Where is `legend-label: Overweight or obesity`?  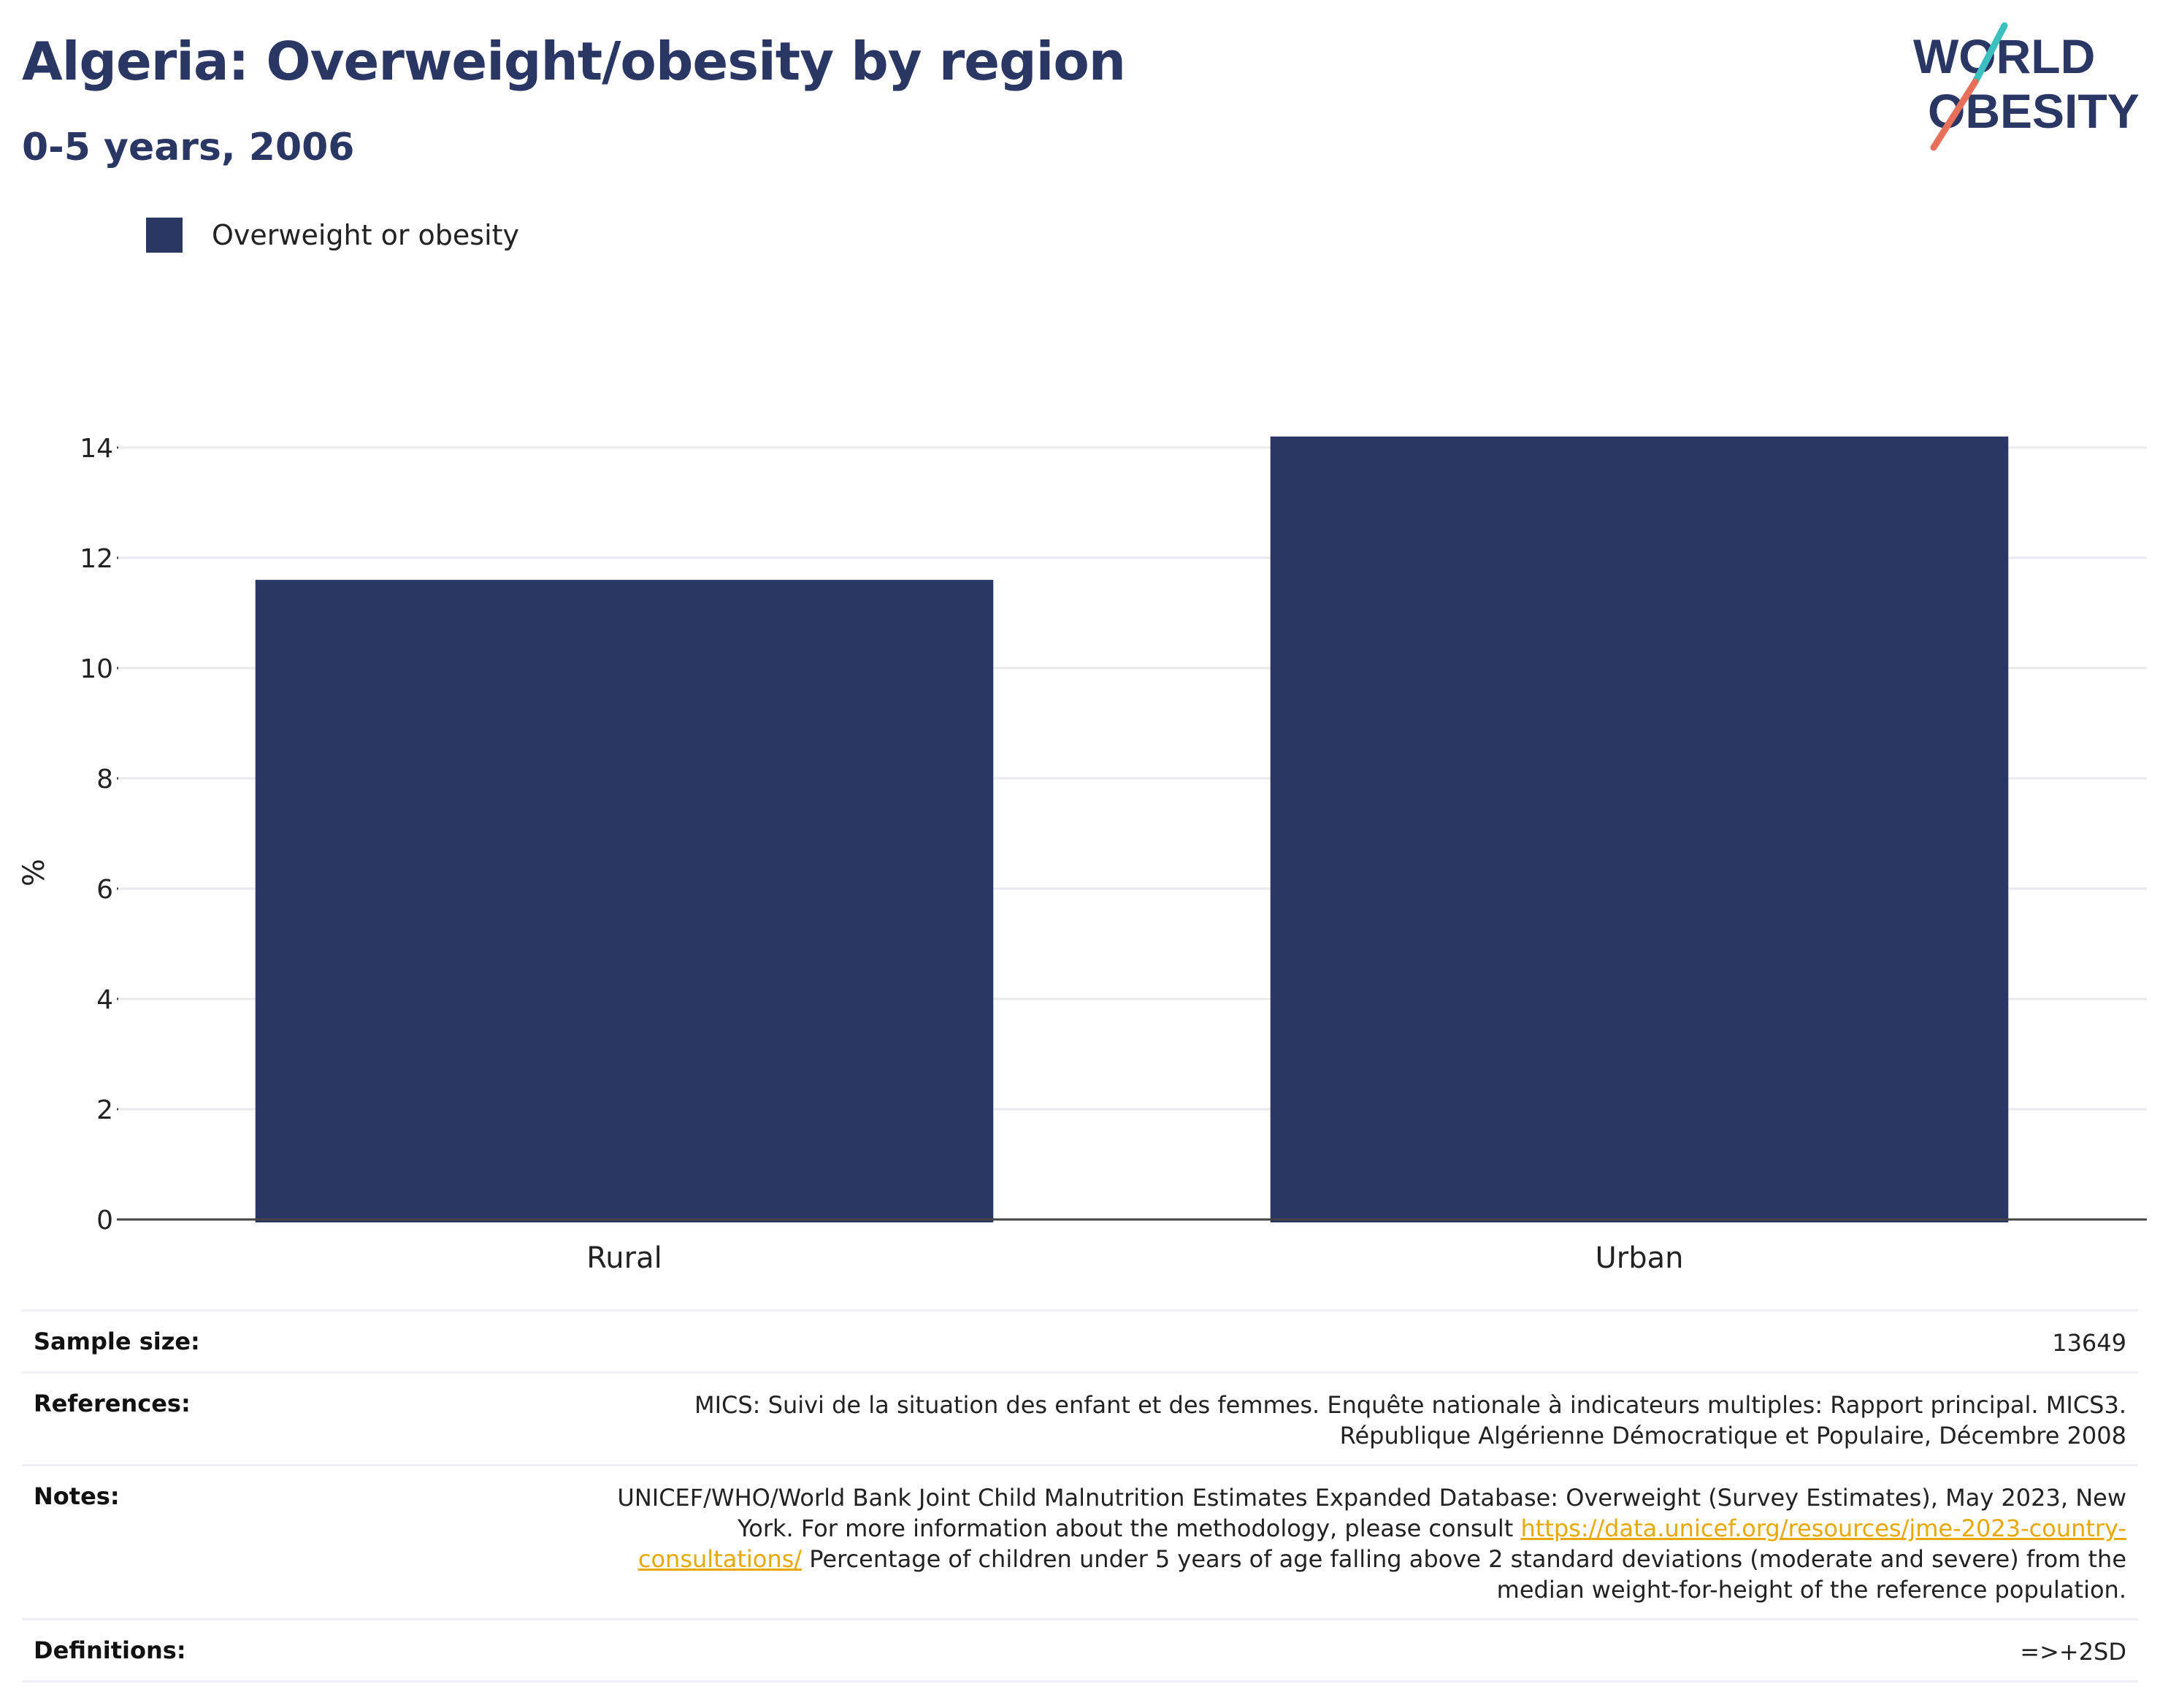
legend-label: Overweight or obesity is located at coordinates (366, 235).